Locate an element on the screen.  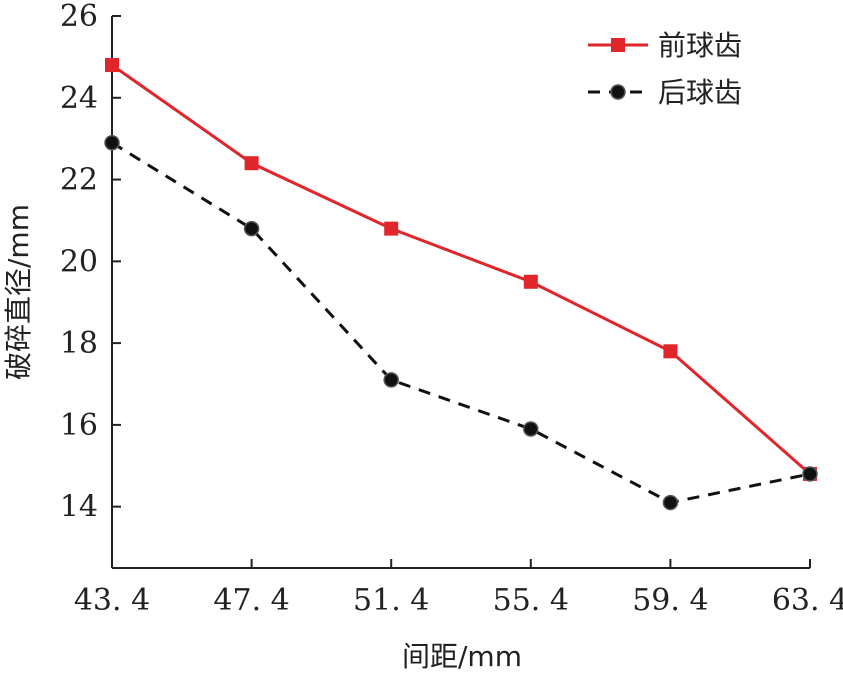
x-tick-label: 51. 4 is located at coordinates (391, 600).